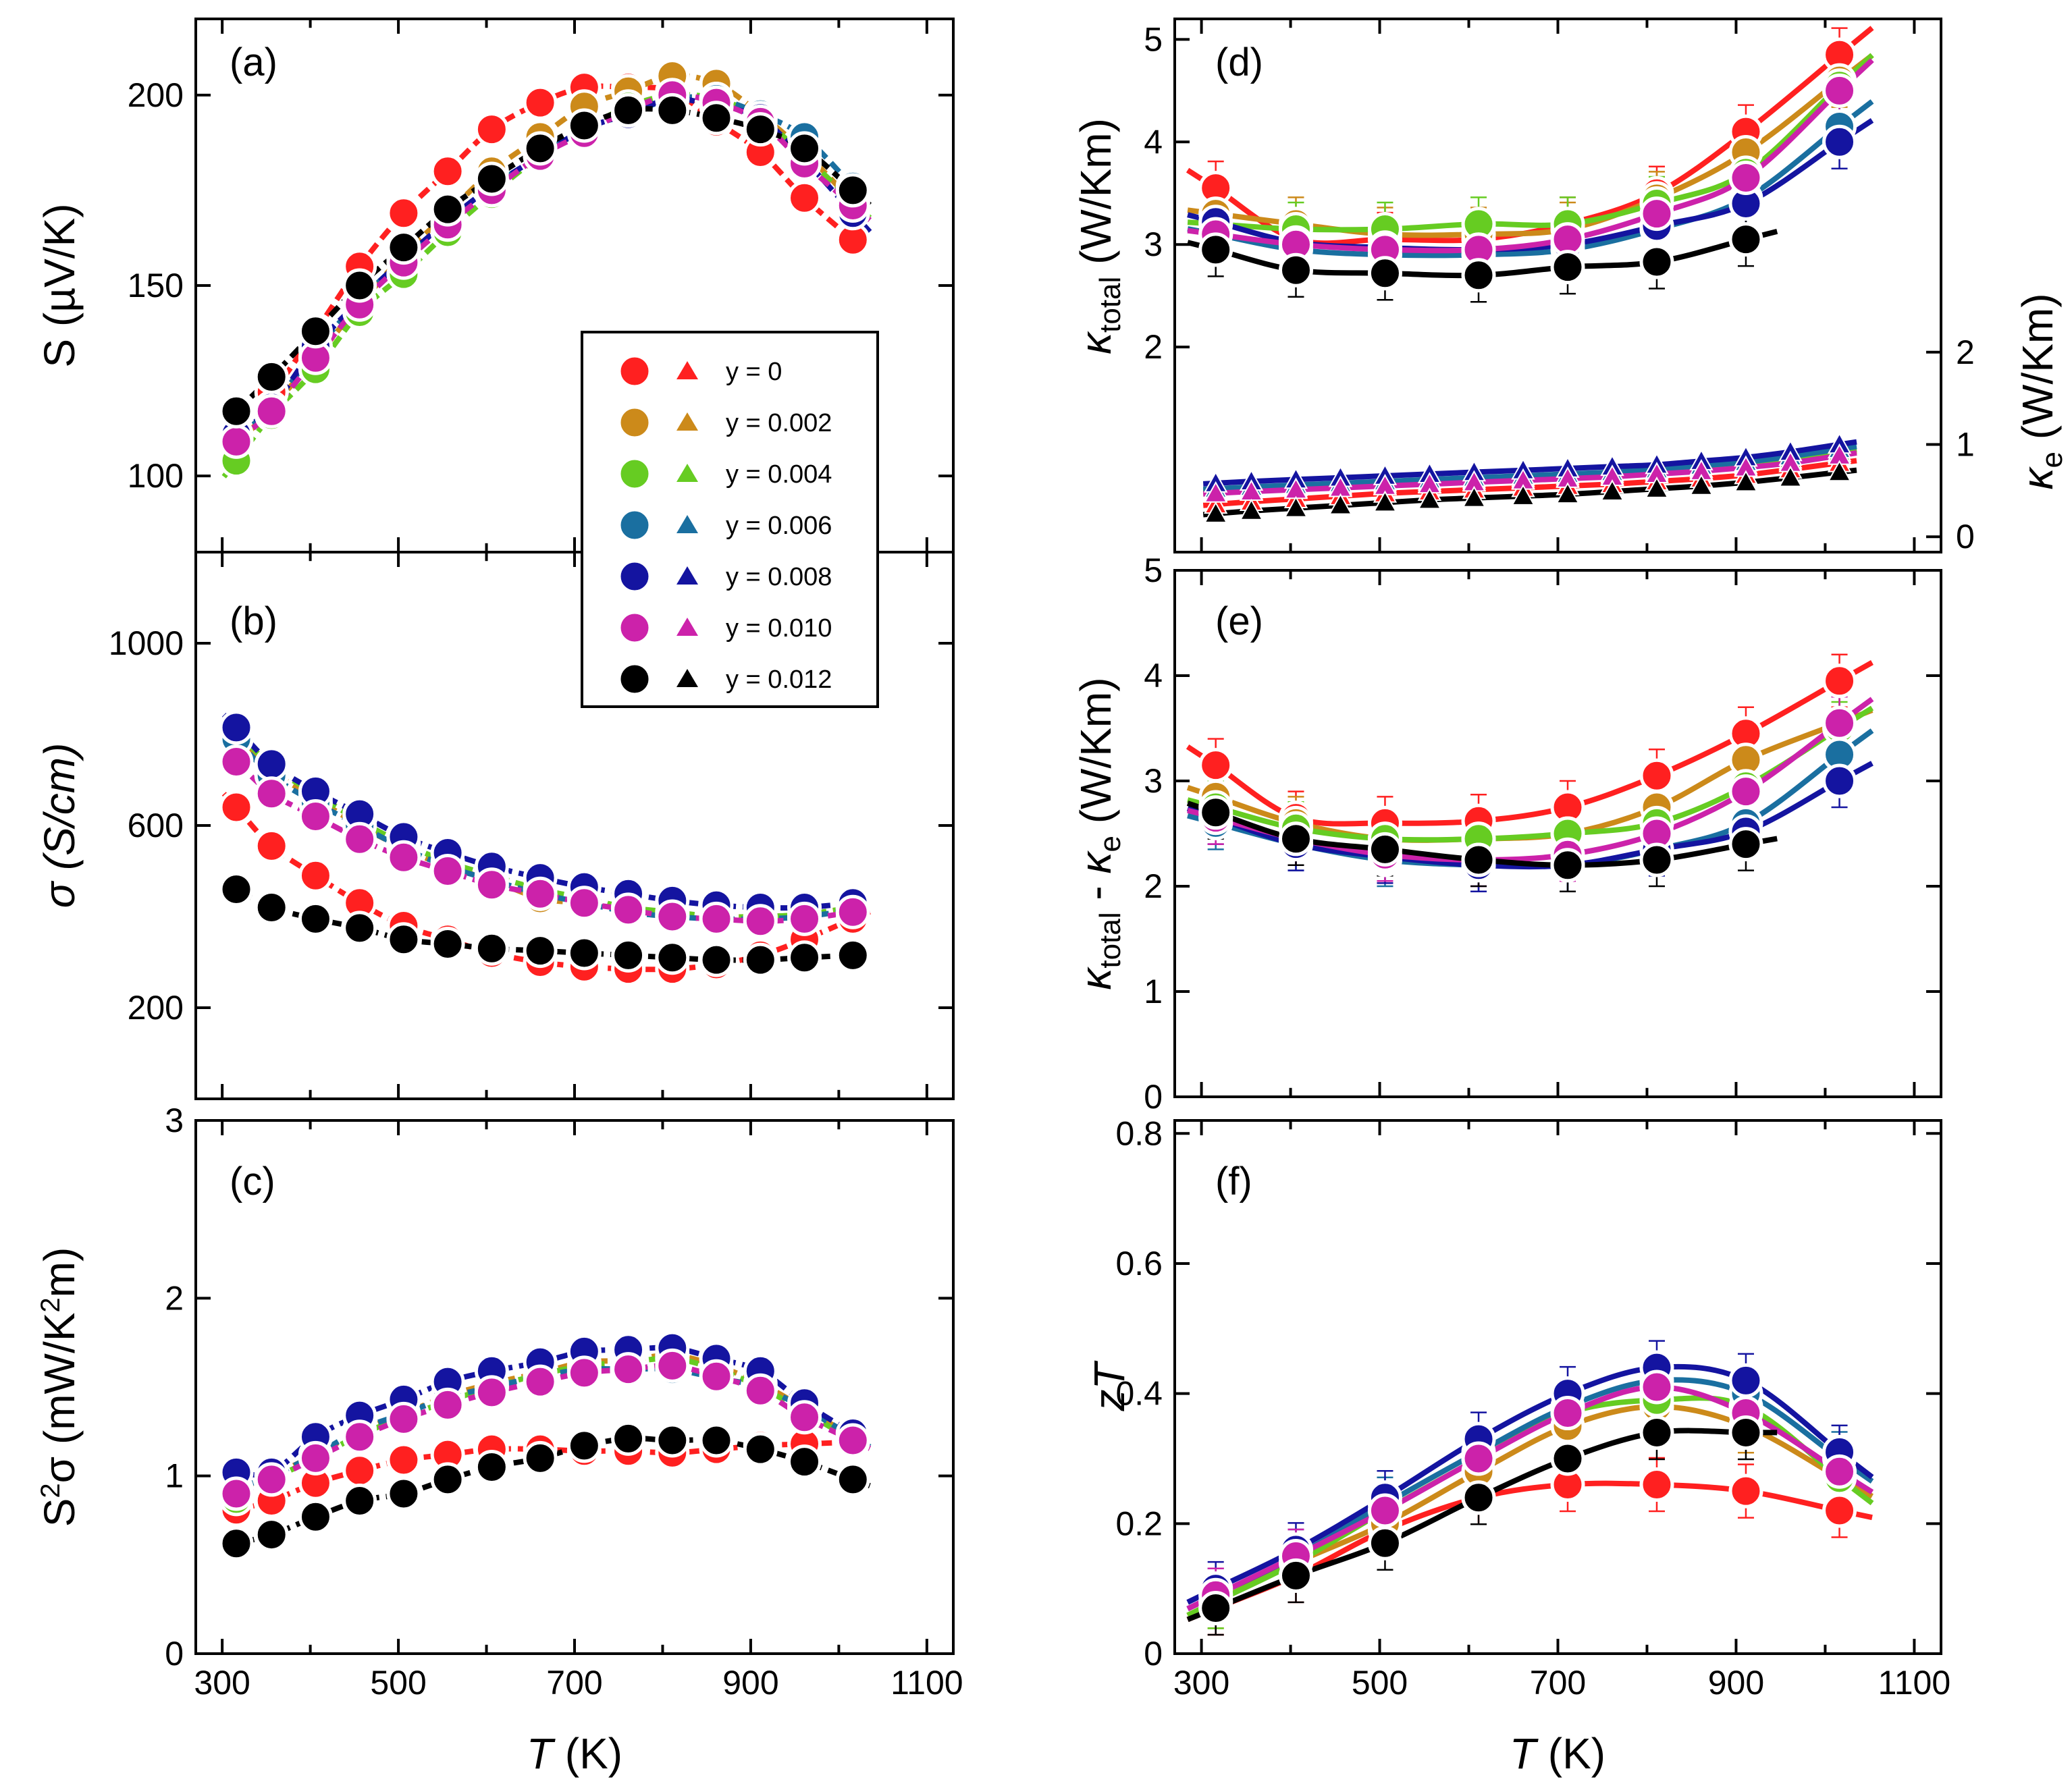 Image resolution: width=2072 pixels, height=1790 pixels. What do you see at coordinates (222, 1683) in the screenshot?
I see `panel-c-xtick-label: 300` at bounding box center [222, 1683].